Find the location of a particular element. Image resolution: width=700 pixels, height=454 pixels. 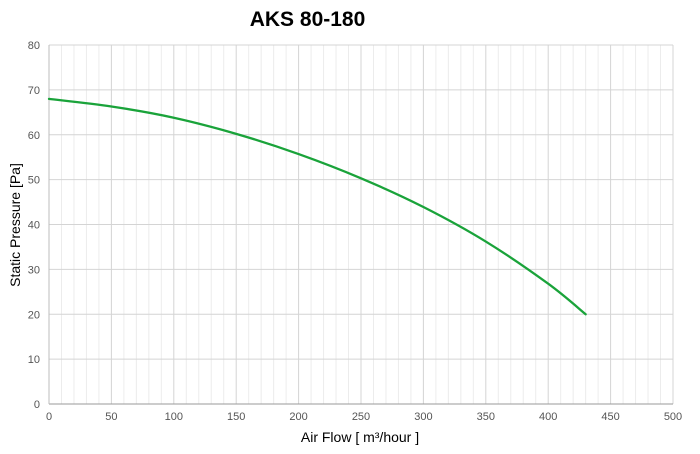

x-tick-label: 450 is located at coordinates (610, 417).